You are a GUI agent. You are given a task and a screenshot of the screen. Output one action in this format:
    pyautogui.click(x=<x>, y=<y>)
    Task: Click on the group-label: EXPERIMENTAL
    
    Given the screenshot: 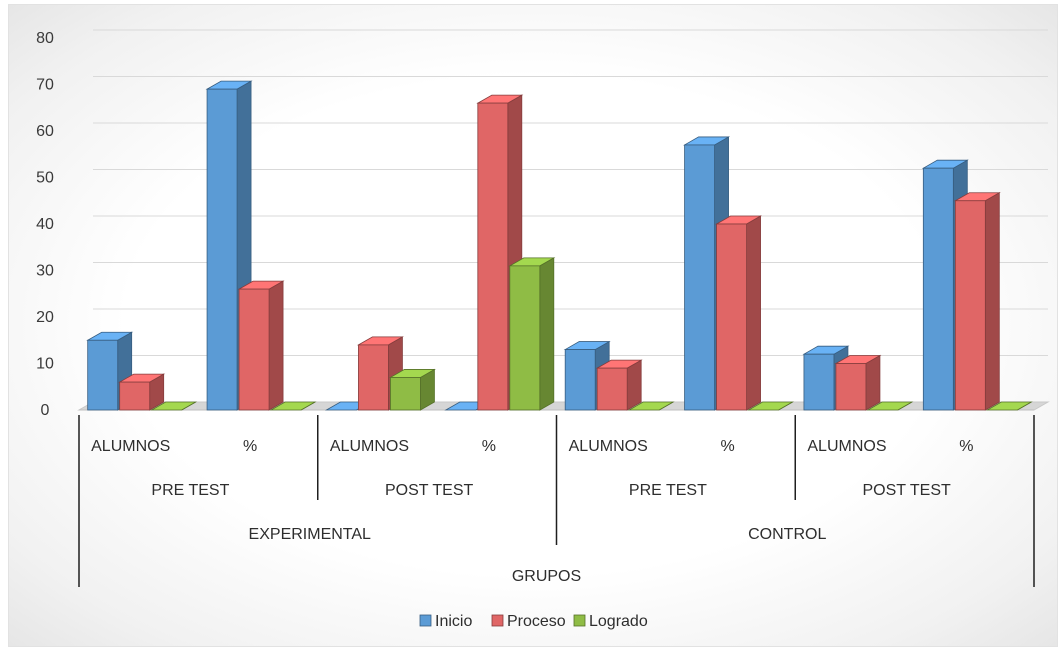 What is the action you would take?
    pyautogui.click(x=310, y=534)
    